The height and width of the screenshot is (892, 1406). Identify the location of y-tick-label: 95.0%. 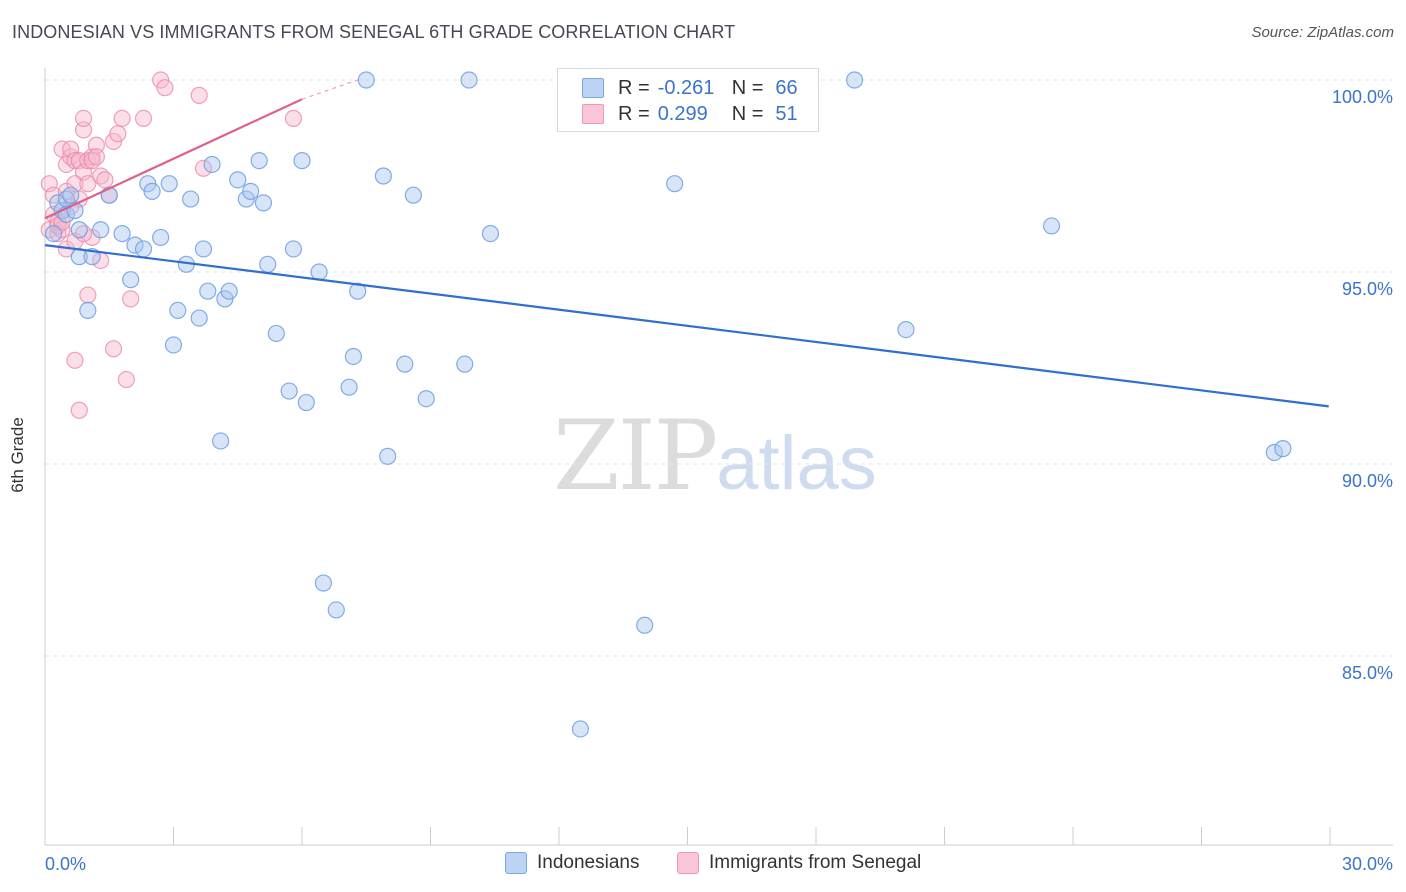
(1367, 289).